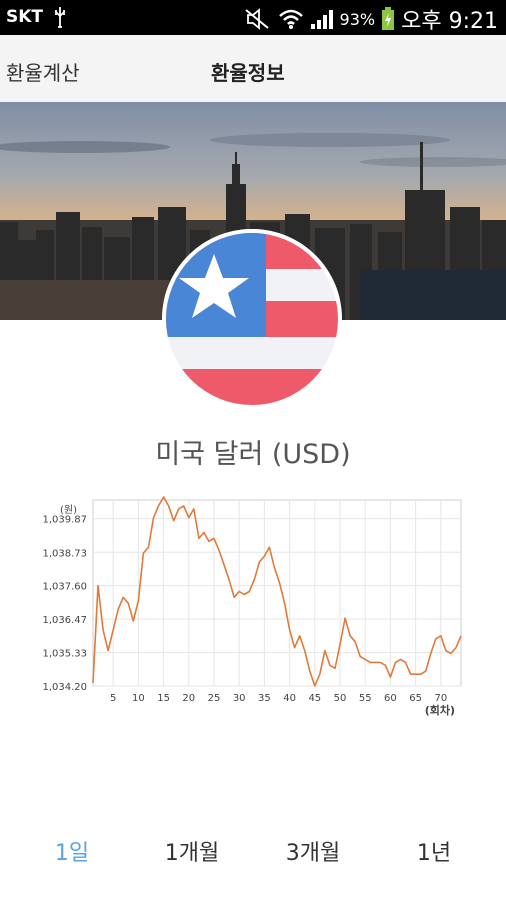  I want to click on chart-x-tick-label: 65, so click(415, 698).